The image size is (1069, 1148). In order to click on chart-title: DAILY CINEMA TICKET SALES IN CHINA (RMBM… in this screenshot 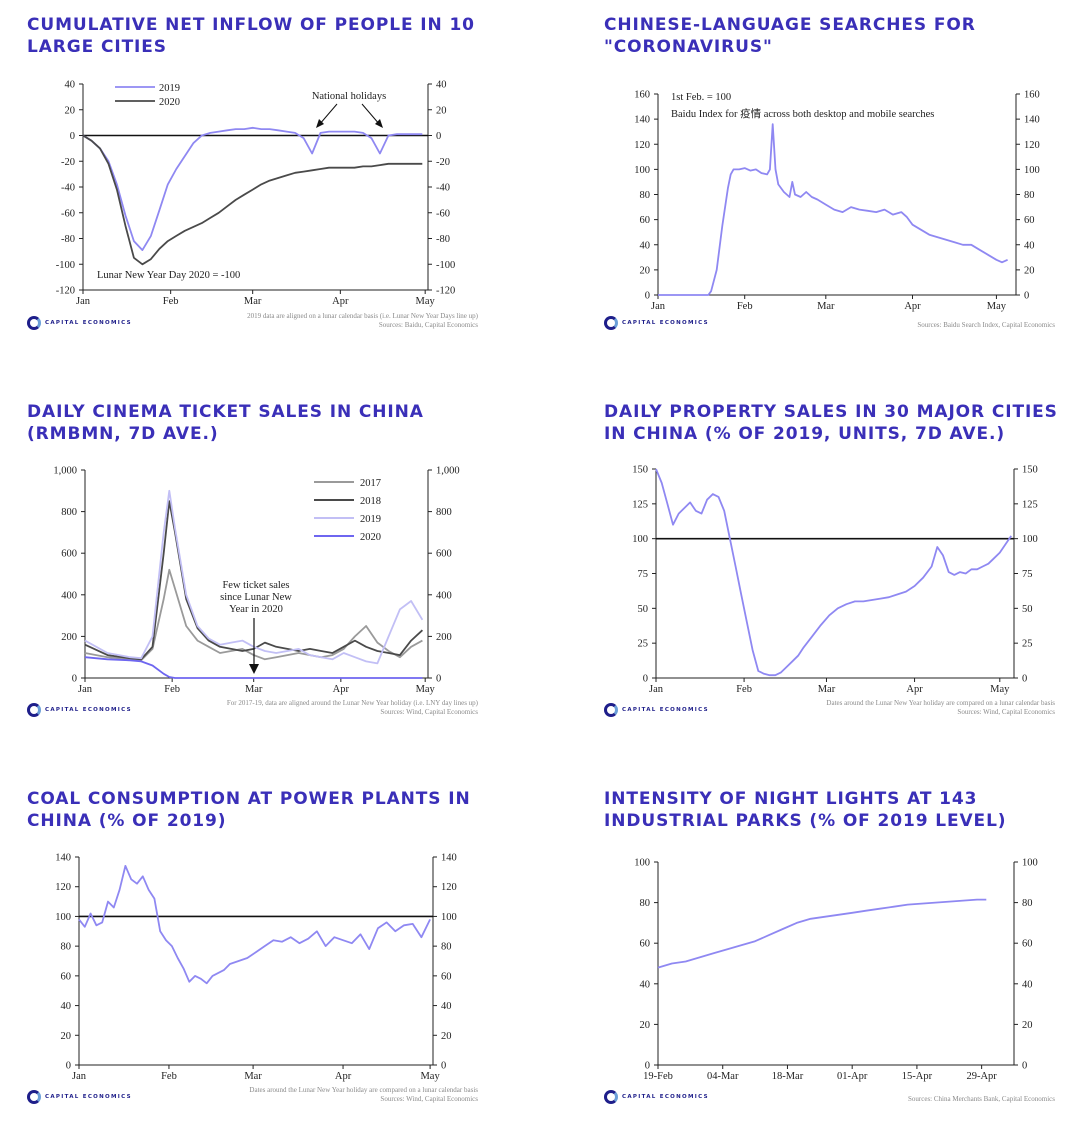, I will do `click(225, 423)`.